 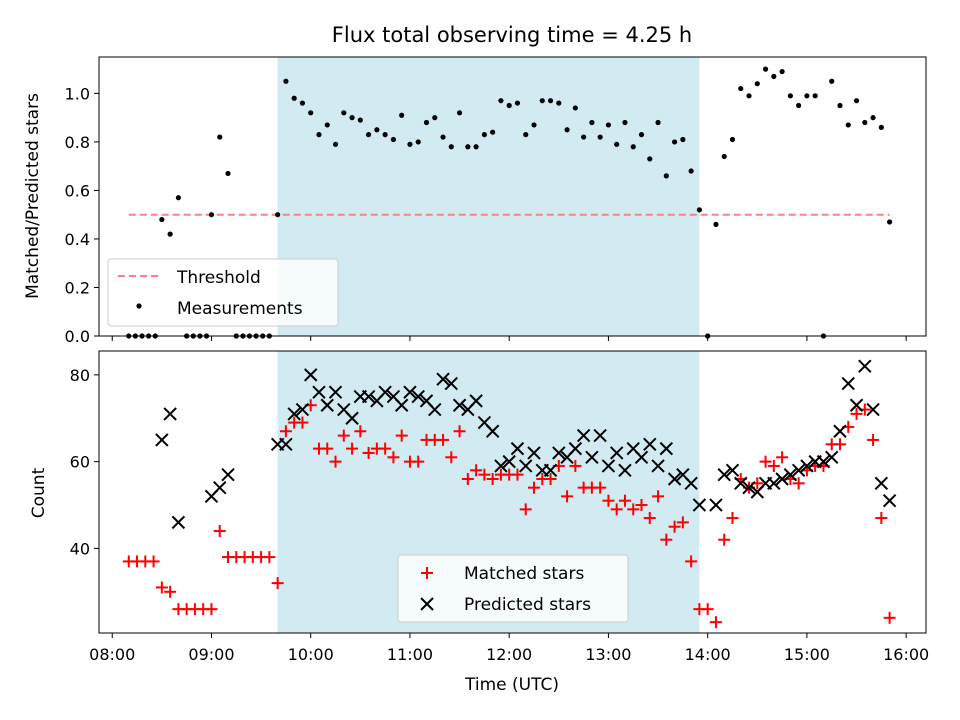 I want to click on top-y-axis-label: Matched/Predicted stars, so click(x=33, y=196).